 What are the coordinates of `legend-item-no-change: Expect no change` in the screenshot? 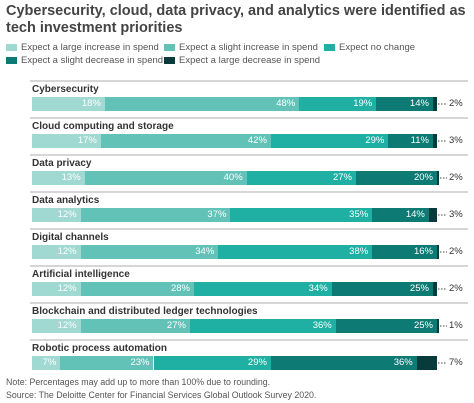 It's located at (369, 47).